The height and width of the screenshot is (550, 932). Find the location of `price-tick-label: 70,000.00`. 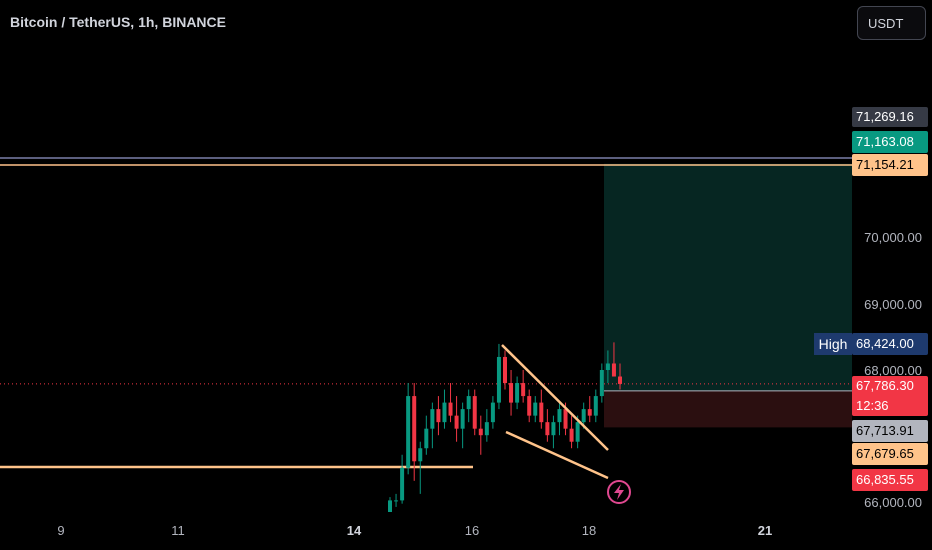

price-tick-label: 70,000.00 is located at coordinates (893, 237).